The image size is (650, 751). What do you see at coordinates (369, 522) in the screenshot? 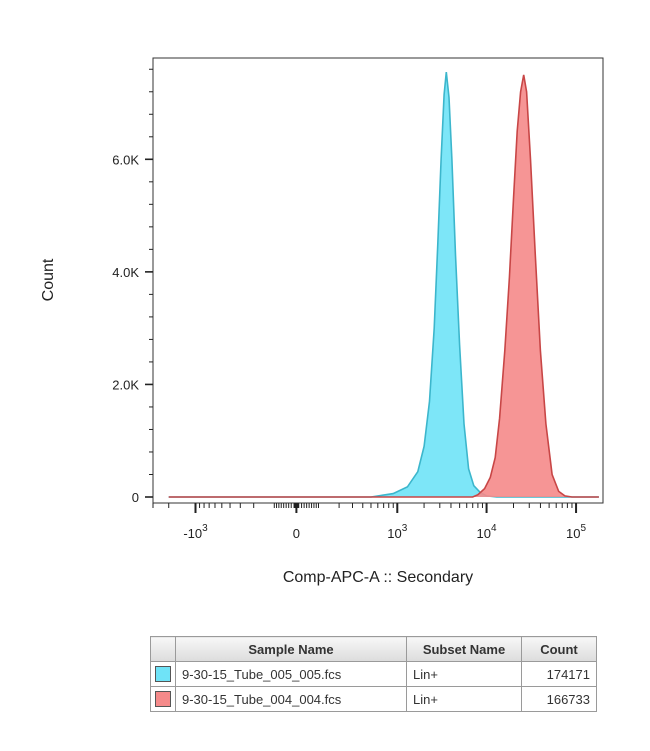
I see `x-axis: -103 0 10³ 10⁴ 10⁵` at bounding box center [369, 522].